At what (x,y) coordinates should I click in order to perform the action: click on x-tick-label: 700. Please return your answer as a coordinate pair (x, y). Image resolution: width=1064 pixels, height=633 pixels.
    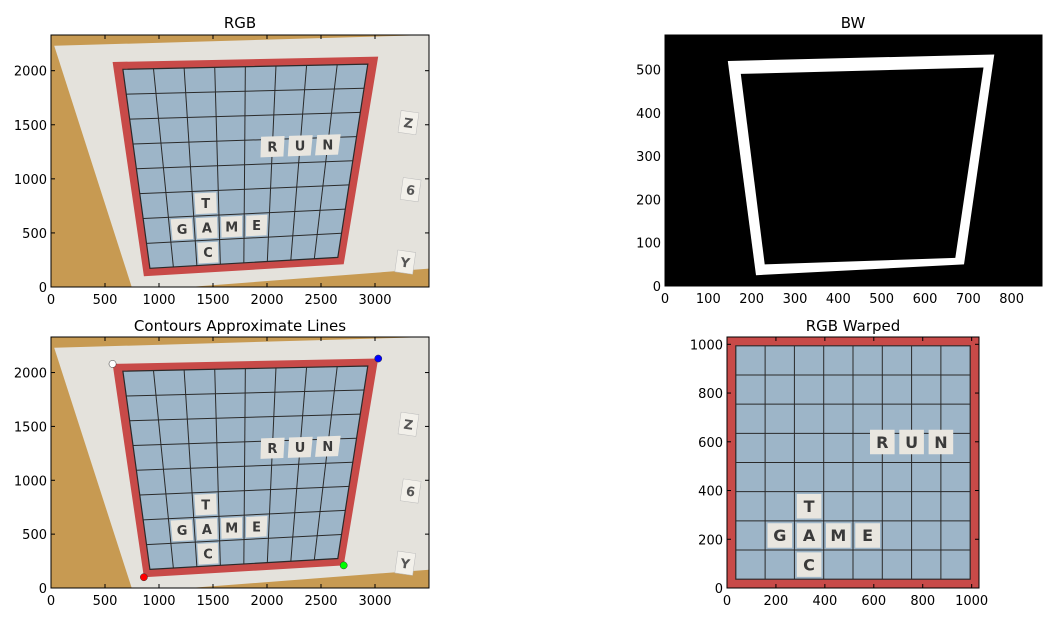
    Looking at the image, I should click on (968, 299).